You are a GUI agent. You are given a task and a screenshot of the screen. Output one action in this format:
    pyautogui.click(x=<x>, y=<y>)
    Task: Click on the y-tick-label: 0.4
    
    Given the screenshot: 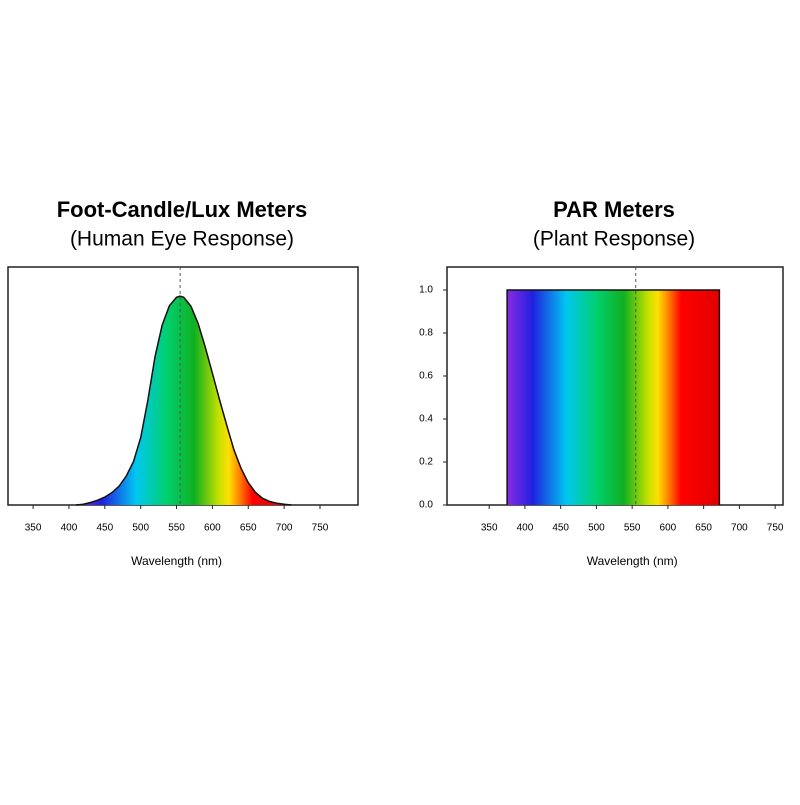 What is the action you would take?
    pyautogui.click(x=426, y=419)
    